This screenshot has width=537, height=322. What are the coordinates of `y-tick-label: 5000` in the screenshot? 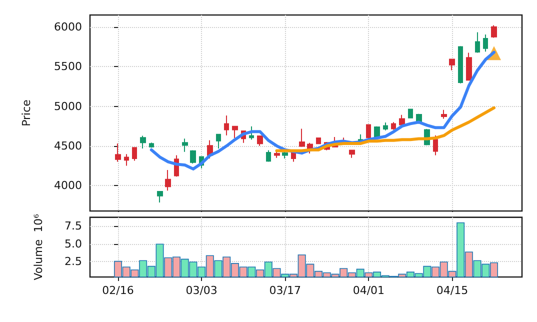 It's located at (68, 106).